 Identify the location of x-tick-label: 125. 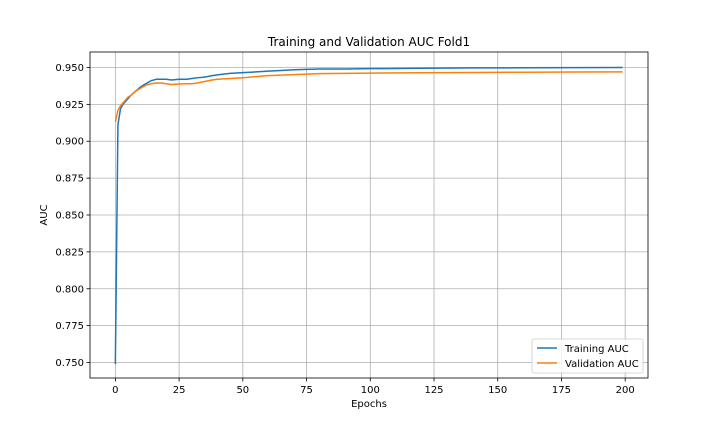
(433, 390).